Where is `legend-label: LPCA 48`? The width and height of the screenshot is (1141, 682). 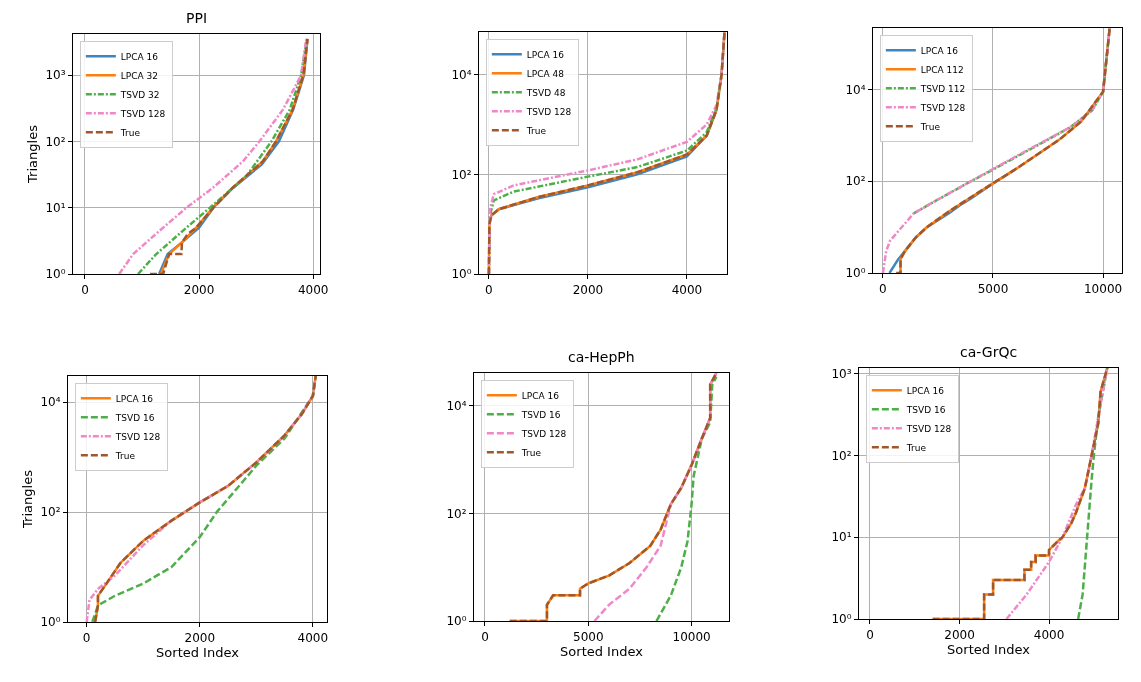 legend-label: LPCA 48 is located at coordinates (545, 73).